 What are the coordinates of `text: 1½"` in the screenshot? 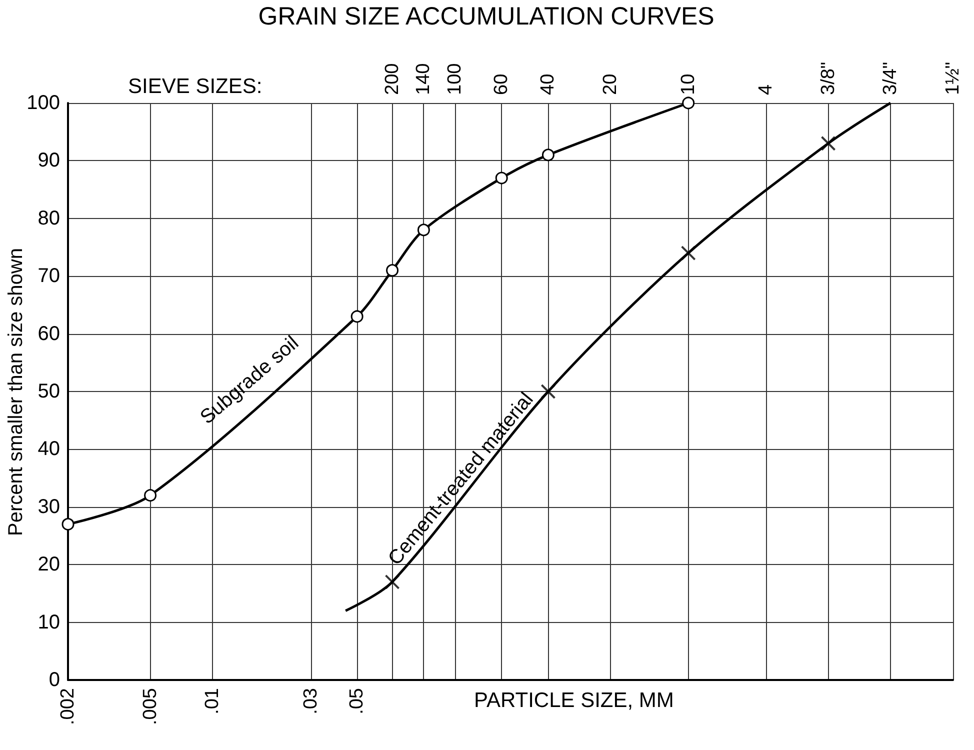 It's located at (953, 78).